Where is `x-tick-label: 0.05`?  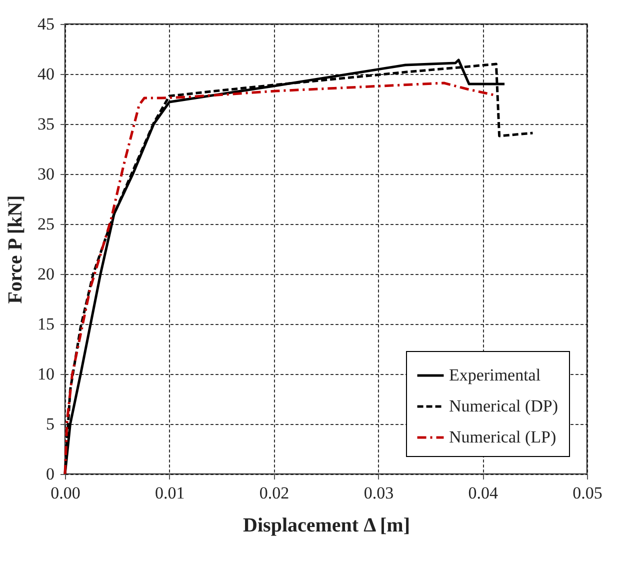 x-tick-label: 0.05 is located at coordinates (587, 493).